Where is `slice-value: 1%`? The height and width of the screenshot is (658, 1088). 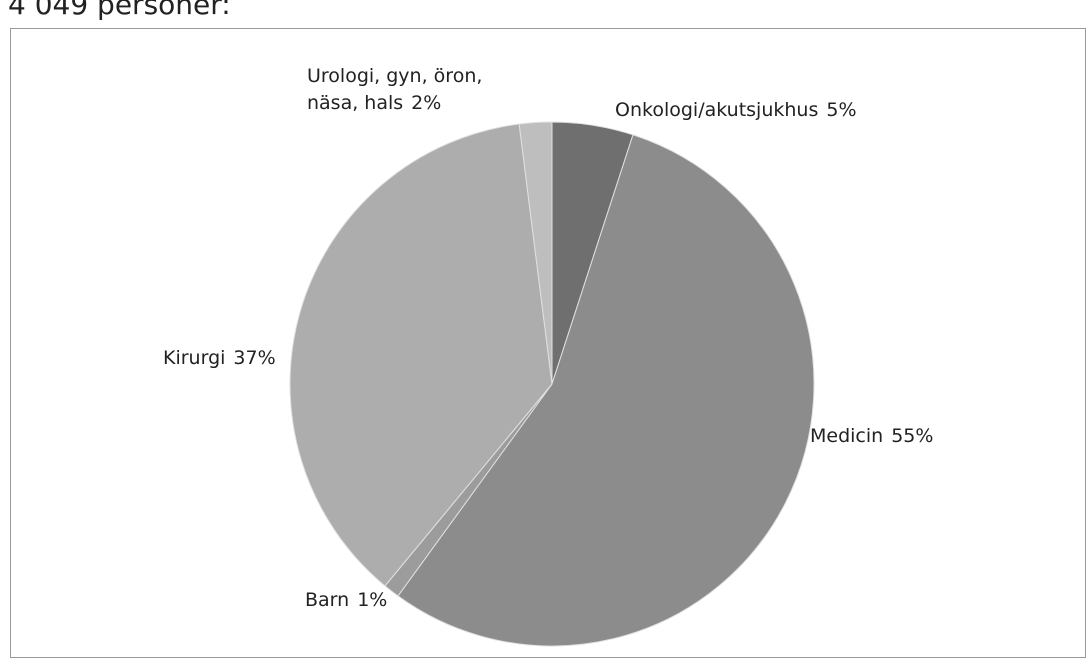
slice-value: 1% is located at coordinates (372, 600).